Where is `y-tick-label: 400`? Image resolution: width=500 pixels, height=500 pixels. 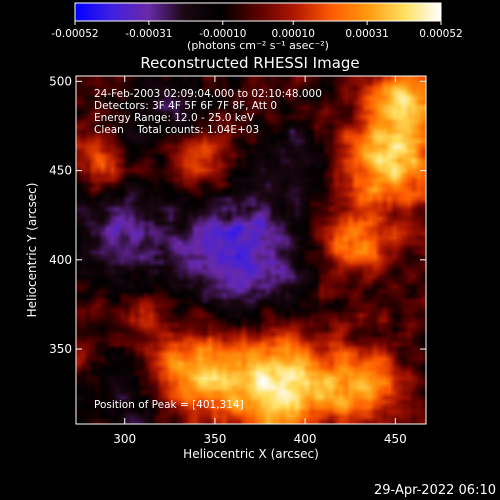 y-tick-label: 400 is located at coordinates (60, 260).